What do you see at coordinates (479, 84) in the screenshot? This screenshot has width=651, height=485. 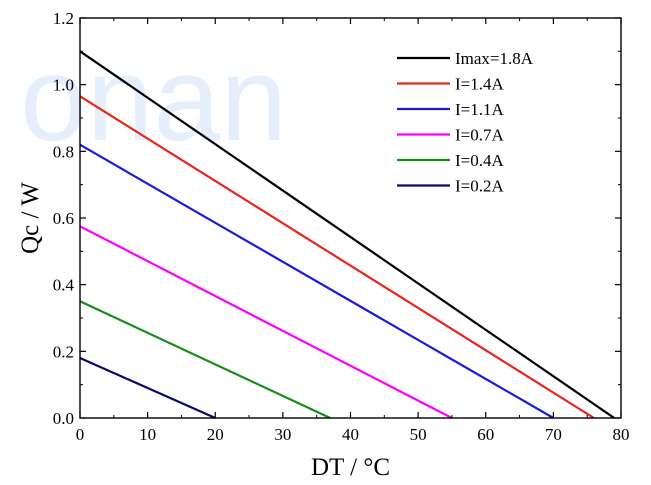 I see `legend-label-2: I=1.4A` at bounding box center [479, 84].